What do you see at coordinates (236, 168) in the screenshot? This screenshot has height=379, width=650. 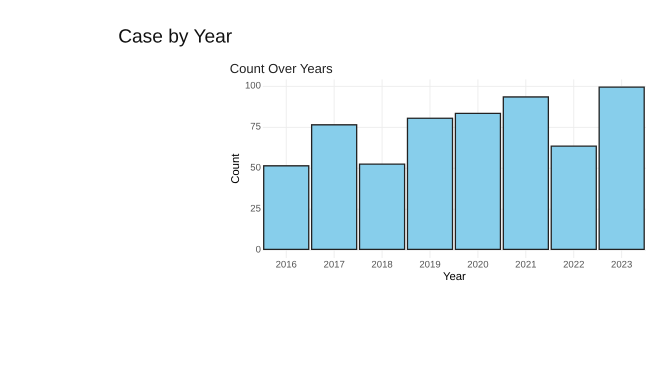 I see `y-axis-title: Count` at bounding box center [236, 168].